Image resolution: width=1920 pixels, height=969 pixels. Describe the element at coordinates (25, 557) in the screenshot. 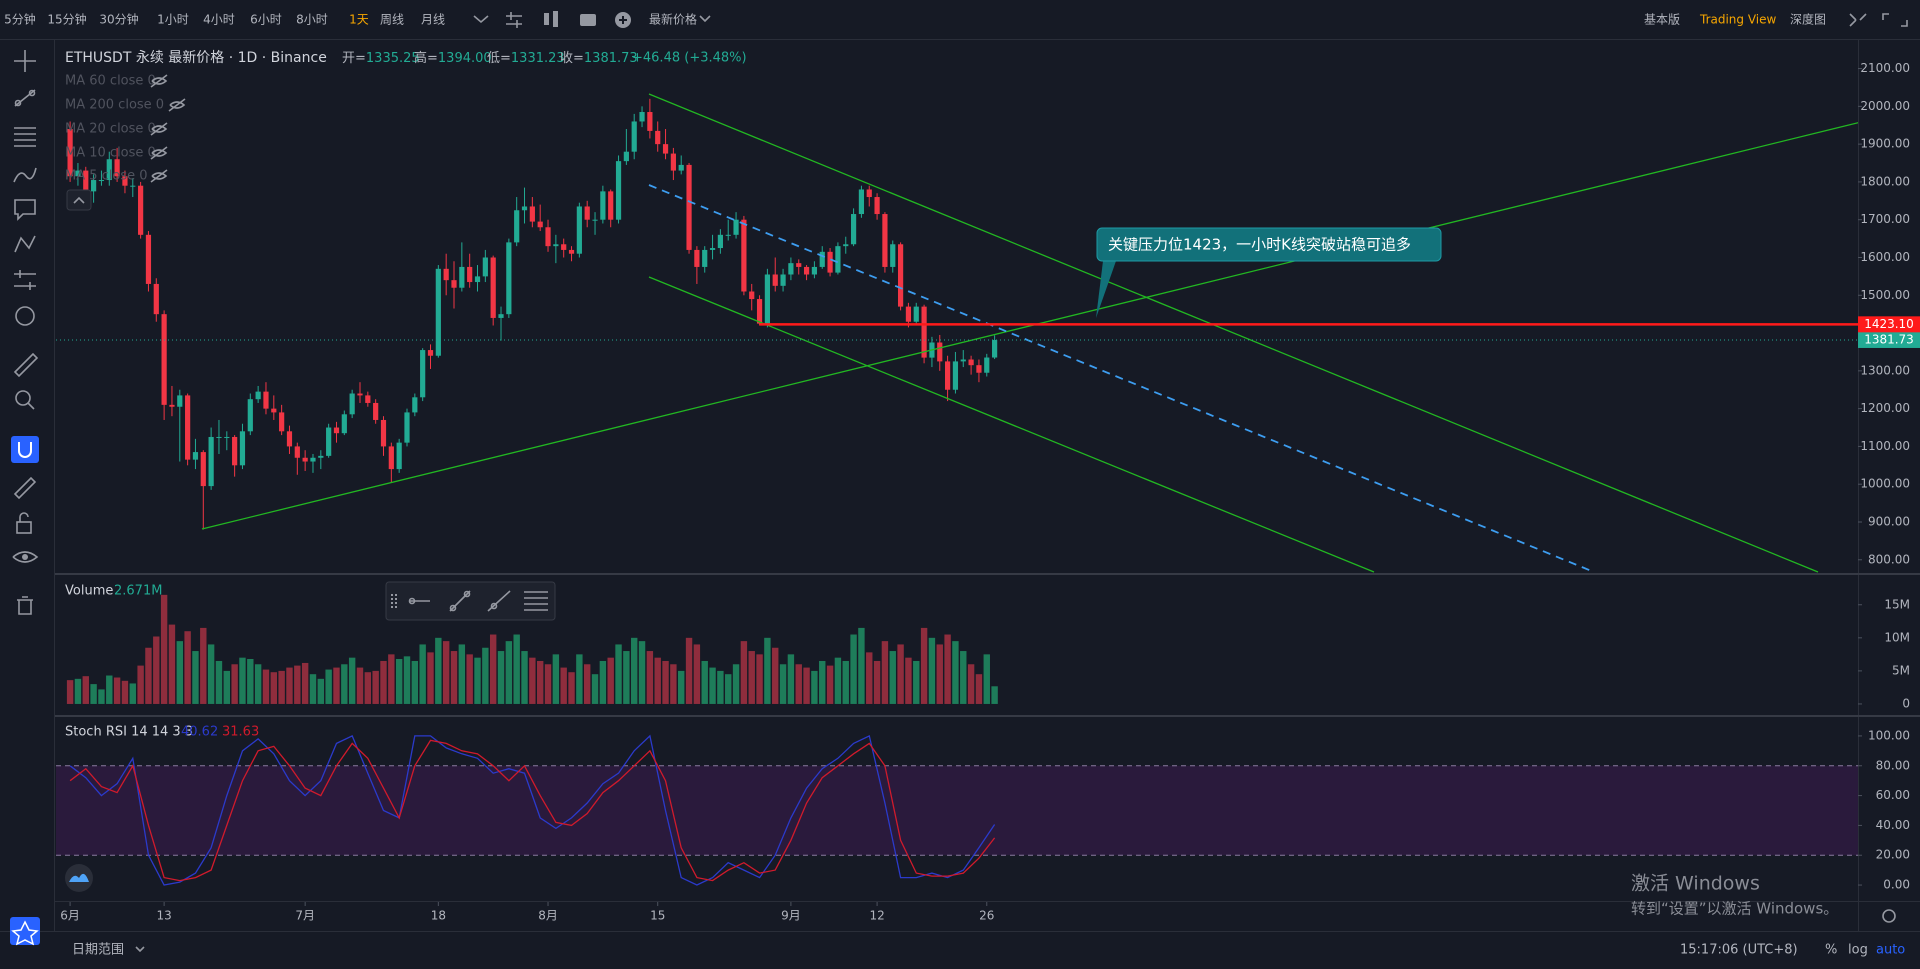

I see `hide-tool` at that location.